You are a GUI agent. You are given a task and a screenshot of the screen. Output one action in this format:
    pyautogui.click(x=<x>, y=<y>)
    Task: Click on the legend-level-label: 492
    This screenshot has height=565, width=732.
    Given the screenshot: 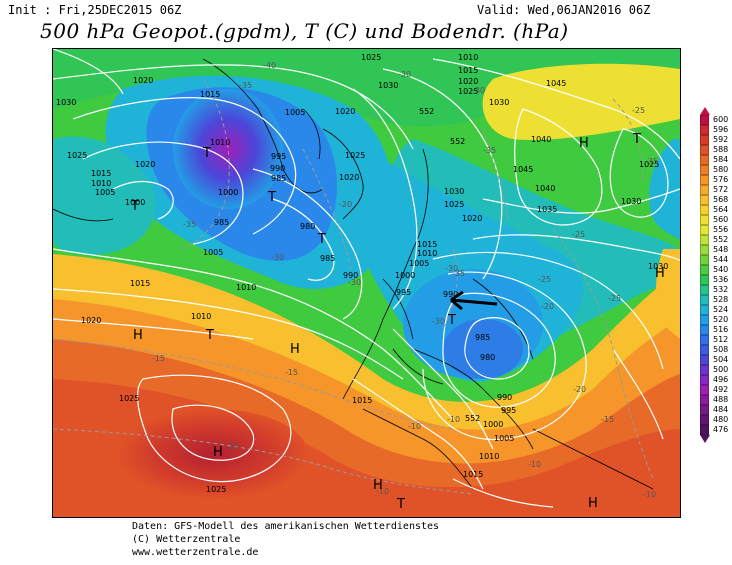 What is the action you would take?
    pyautogui.click(x=721, y=389)
    